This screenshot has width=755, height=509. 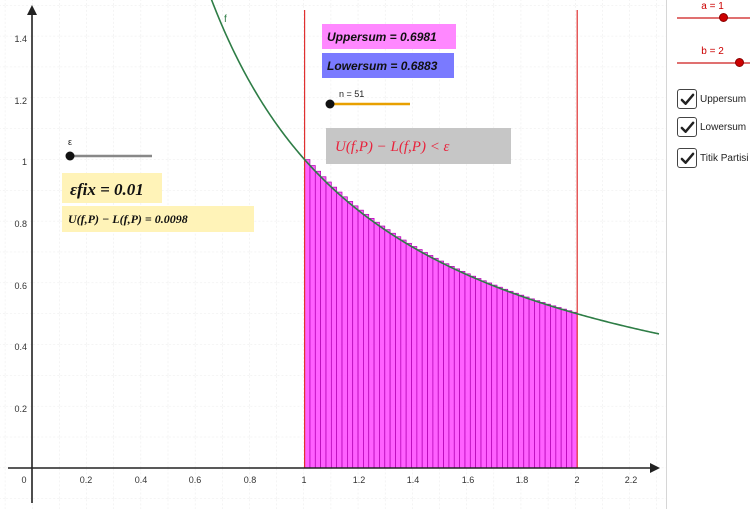 What do you see at coordinates (687, 127) in the screenshot?
I see `checkbox-lowersum-box` at bounding box center [687, 127].